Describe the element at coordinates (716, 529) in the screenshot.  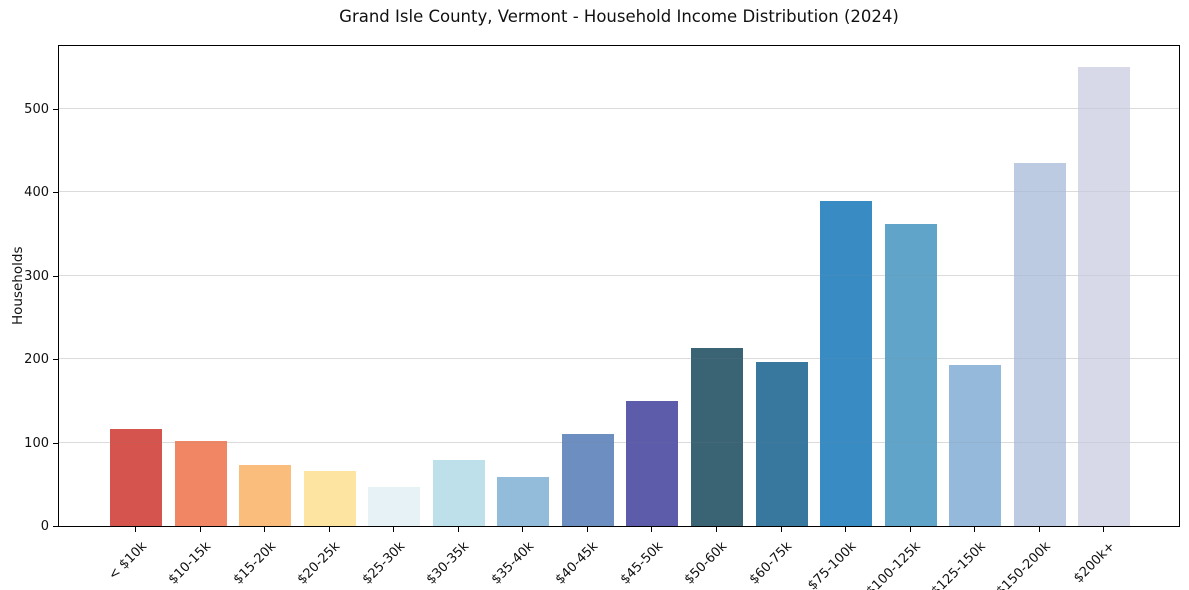
I see `x-tick-$50-60k` at that location.